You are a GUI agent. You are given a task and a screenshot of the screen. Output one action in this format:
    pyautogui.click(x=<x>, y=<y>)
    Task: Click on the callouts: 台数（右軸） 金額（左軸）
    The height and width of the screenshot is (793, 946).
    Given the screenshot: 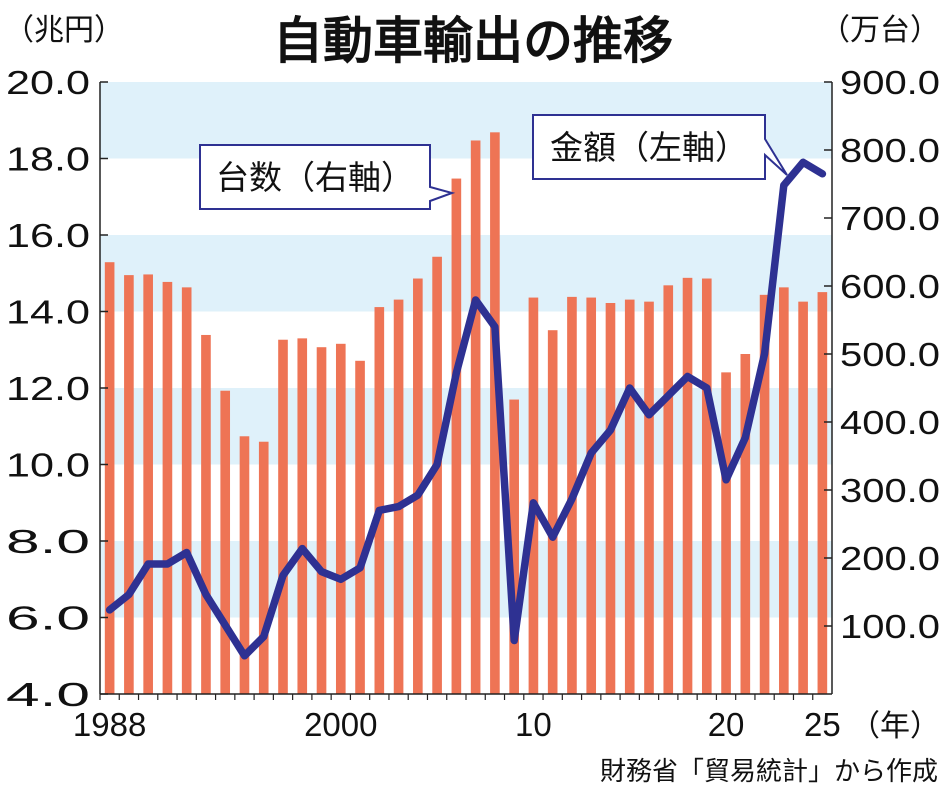 What is the action you would take?
    pyautogui.click(x=493, y=162)
    